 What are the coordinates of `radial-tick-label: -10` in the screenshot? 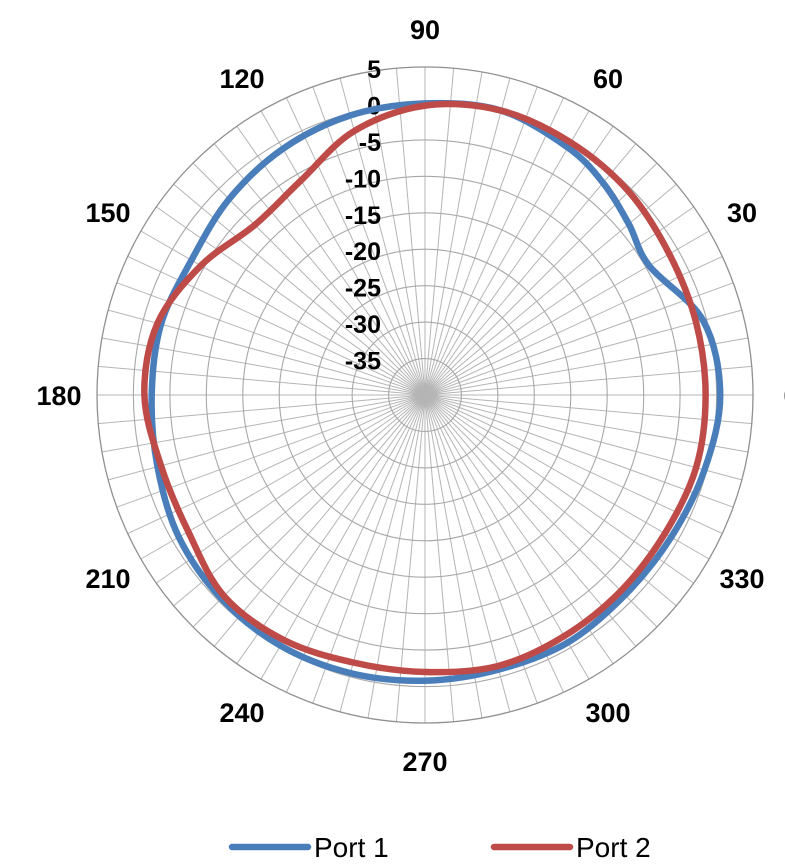 It's located at (363, 179).